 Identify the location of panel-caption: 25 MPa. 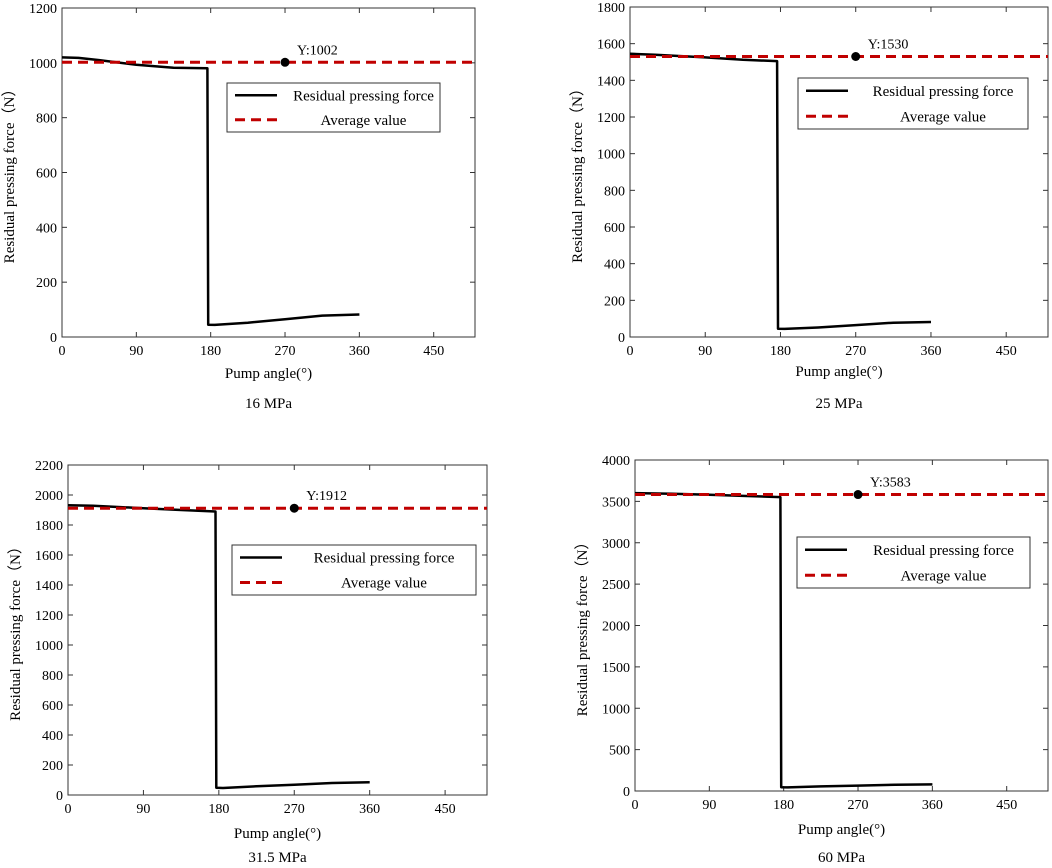
(838, 404).